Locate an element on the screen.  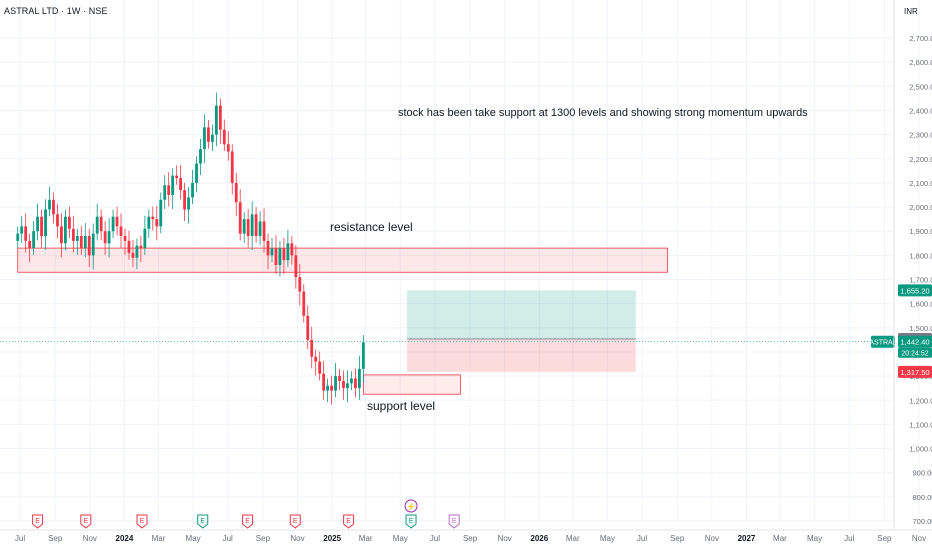
support-zone is located at coordinates (411, 384).